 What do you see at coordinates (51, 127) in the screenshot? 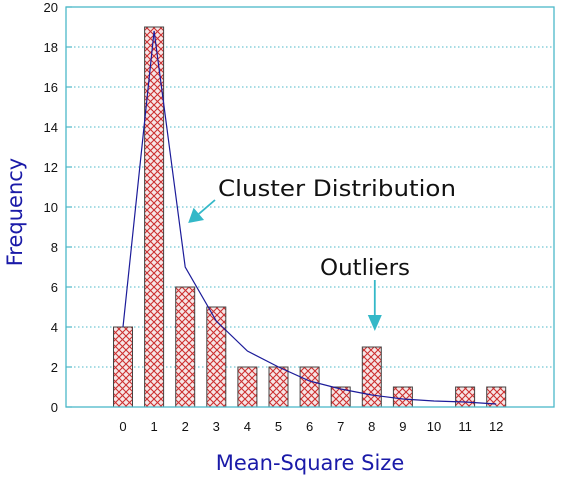
I see `y-tick-label: 14` at bounding box center [51, 127].